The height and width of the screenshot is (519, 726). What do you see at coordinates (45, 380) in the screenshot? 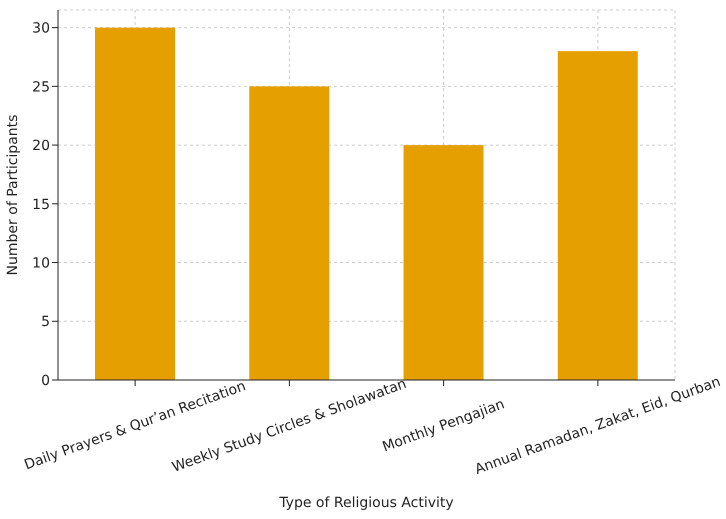
I see `y-tick-label: 0` at bounding box center [45, 380].